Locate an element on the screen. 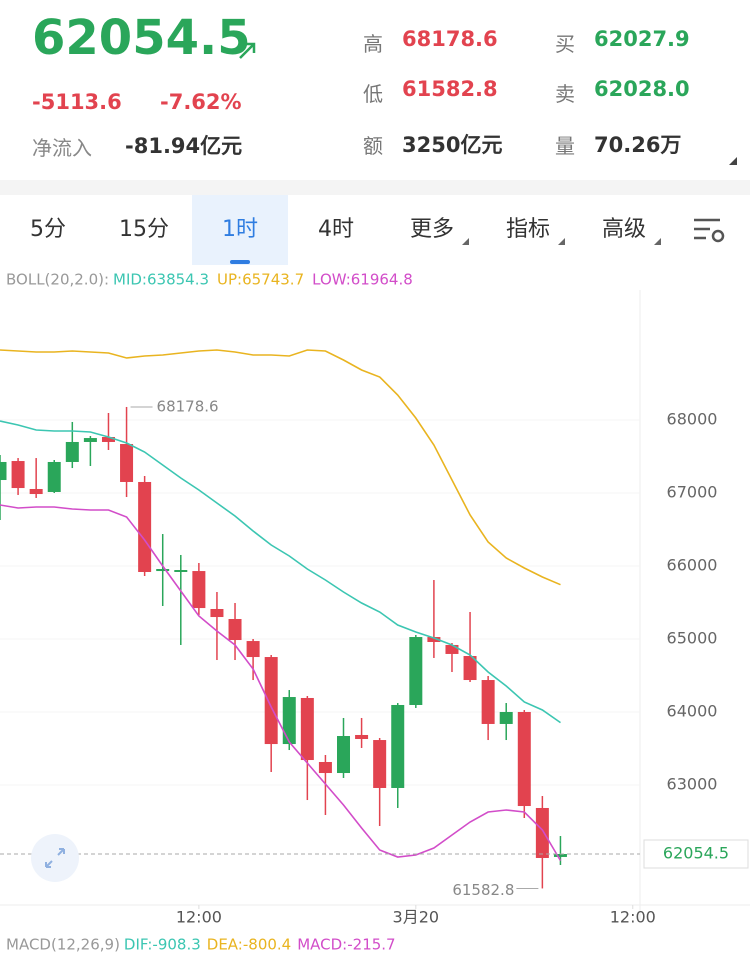  x-tick-label: 3月20 is located at coordinates (416, 917).